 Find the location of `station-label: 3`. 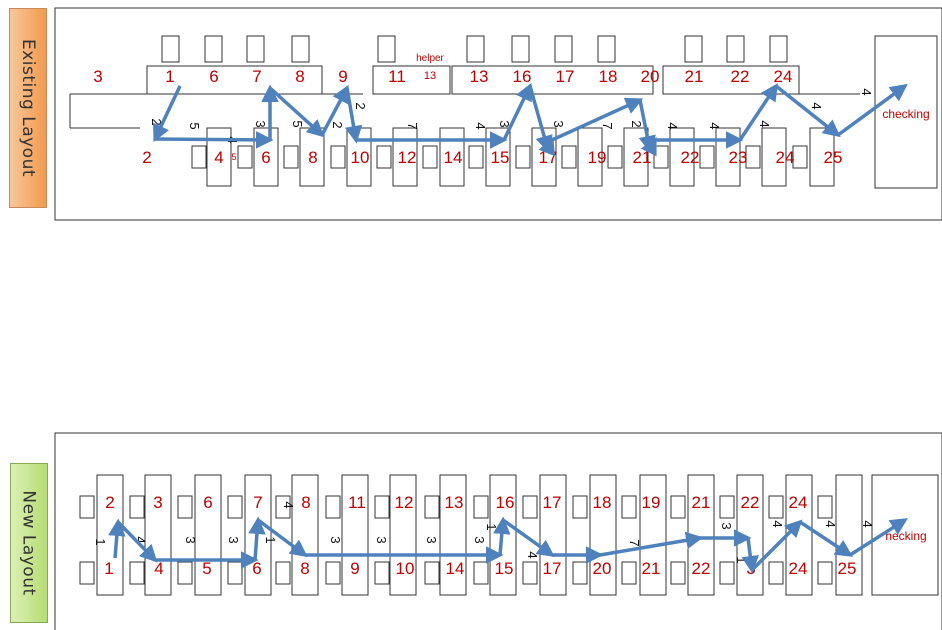

station-label: 3 is located at coordinates (157, 502).